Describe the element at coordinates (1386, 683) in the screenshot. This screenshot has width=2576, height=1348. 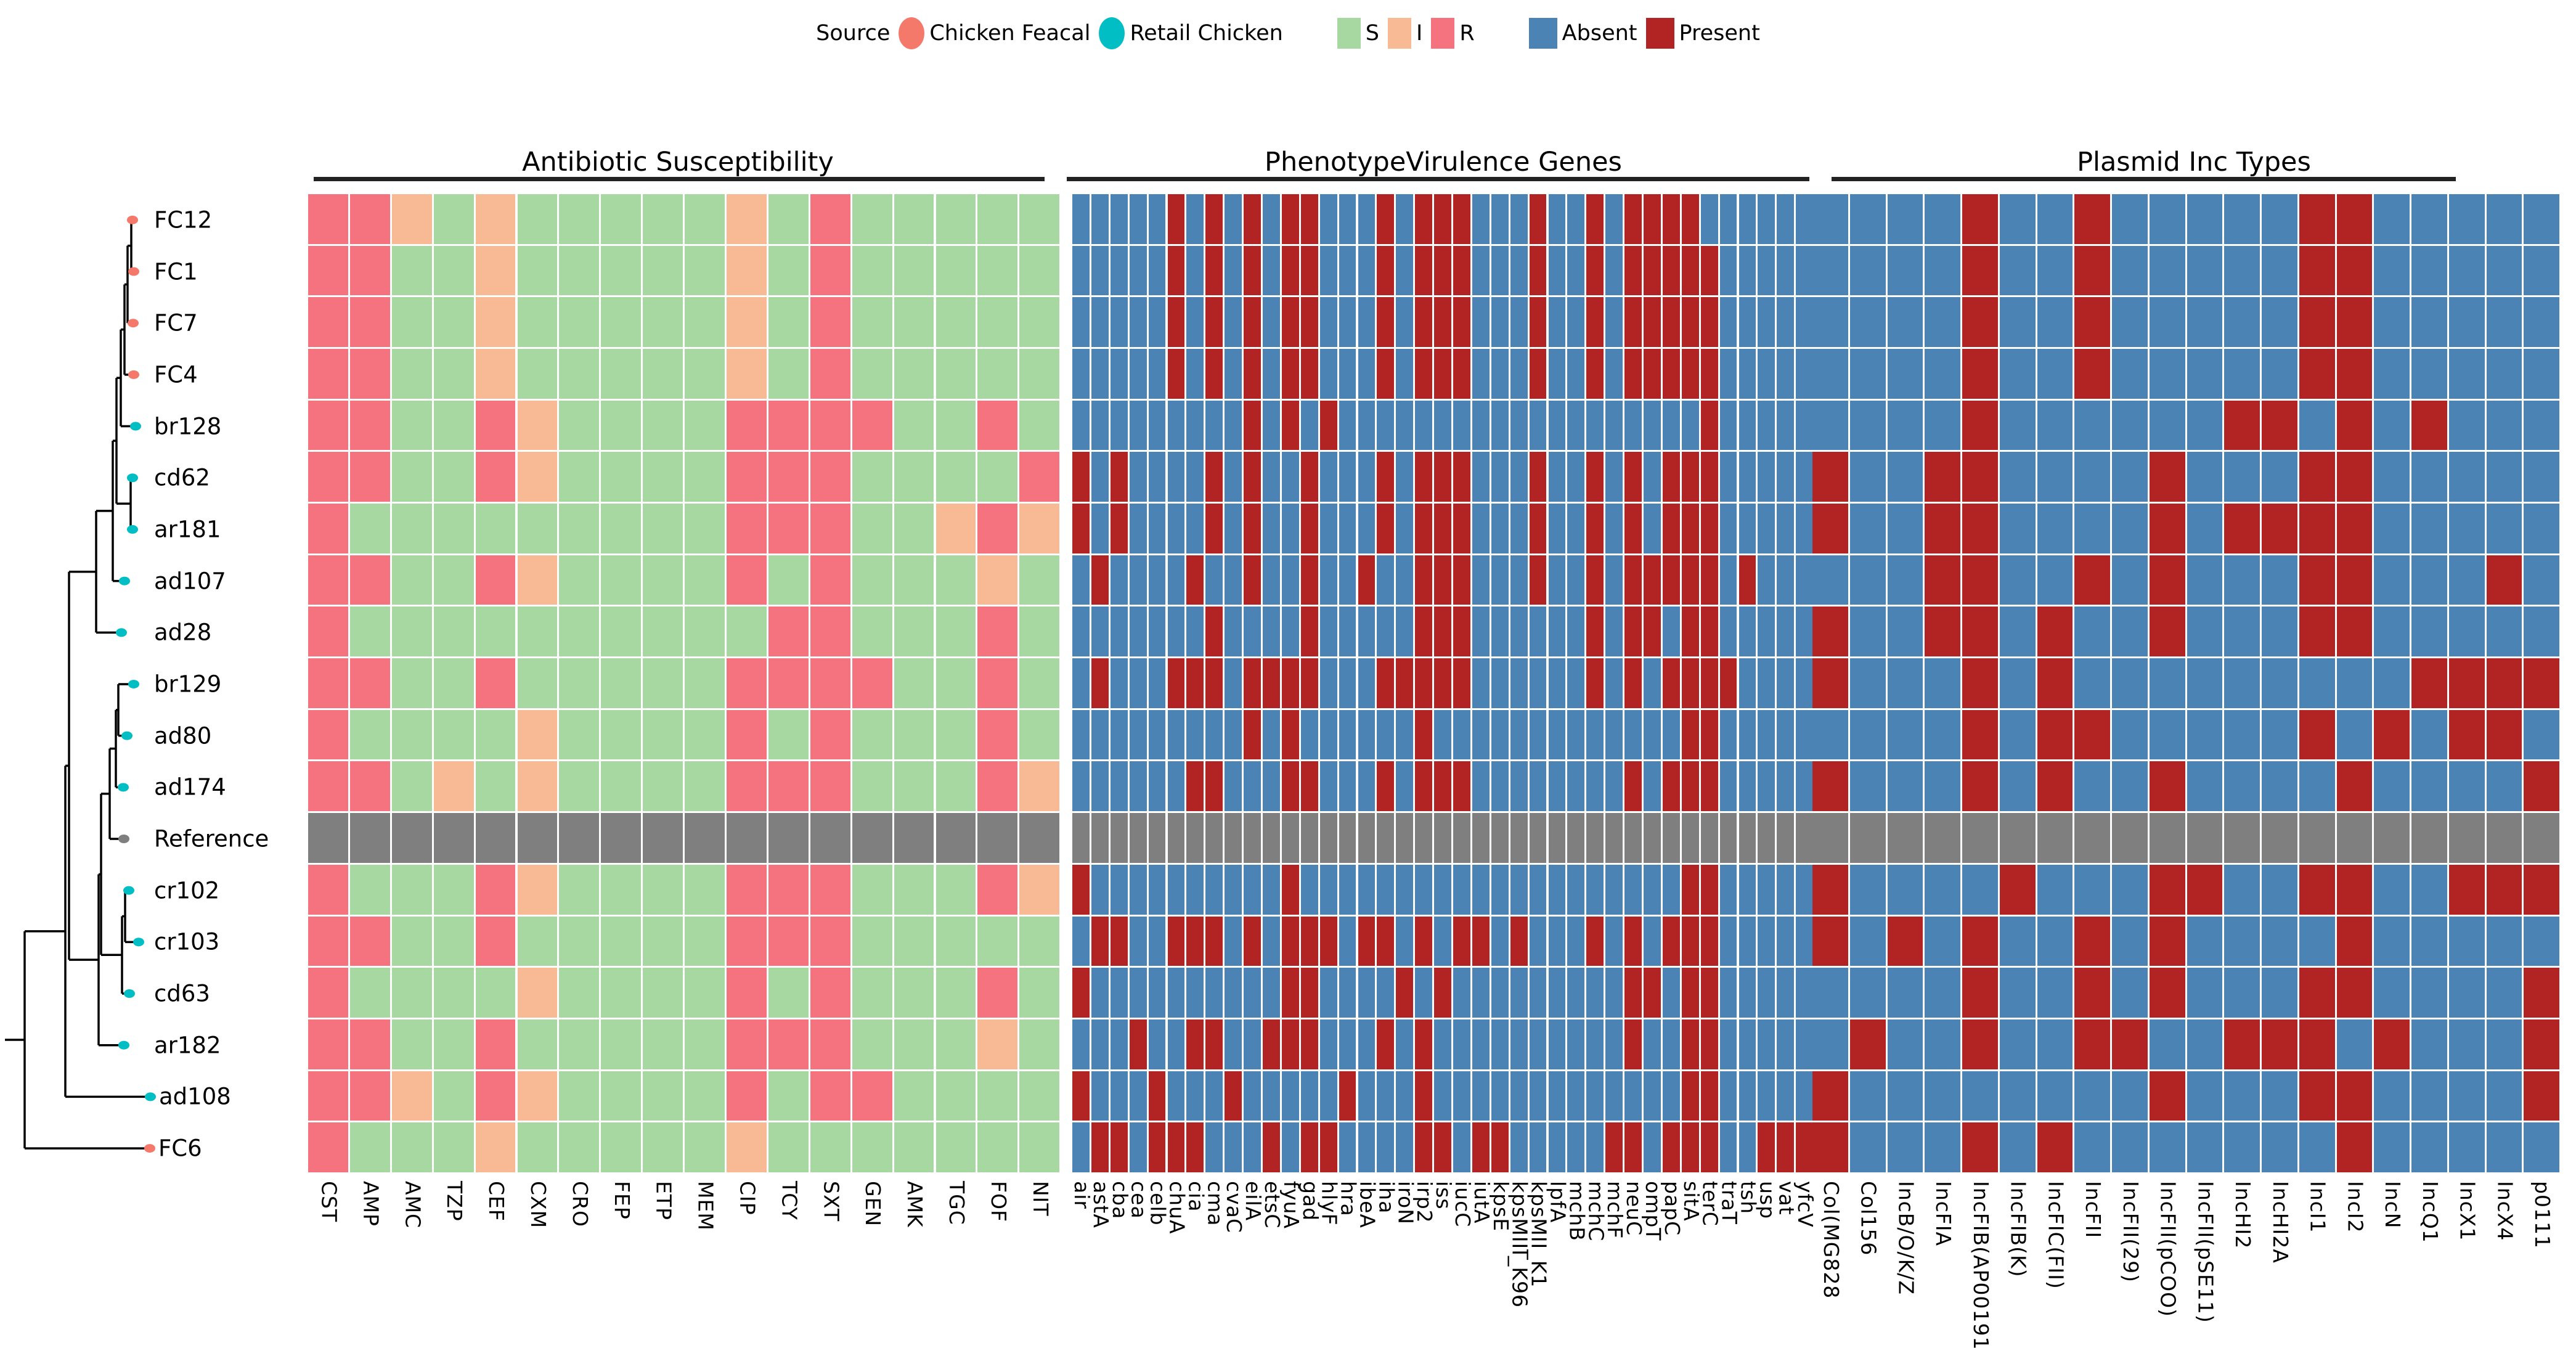
I see `cell-br129-iha` at that location.